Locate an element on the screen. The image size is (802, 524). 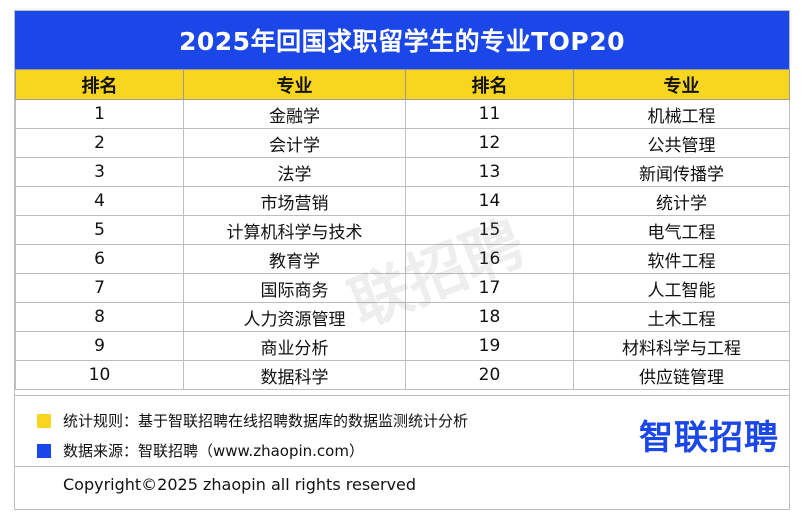
major-cell: 国际商务 is located at coordinates (294, 288).